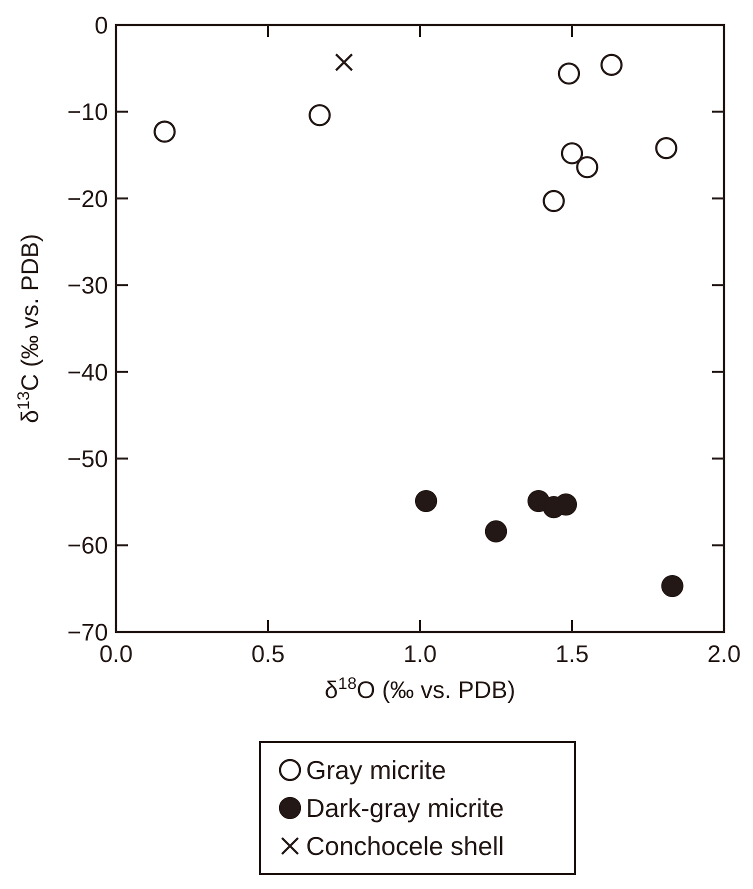 The height and width of the screenshot is (889, 753). What do you see at coordinates (376, 770) in the screenshot?
I see `legend-label: Gray micrite` at bounding box center [376, 770].